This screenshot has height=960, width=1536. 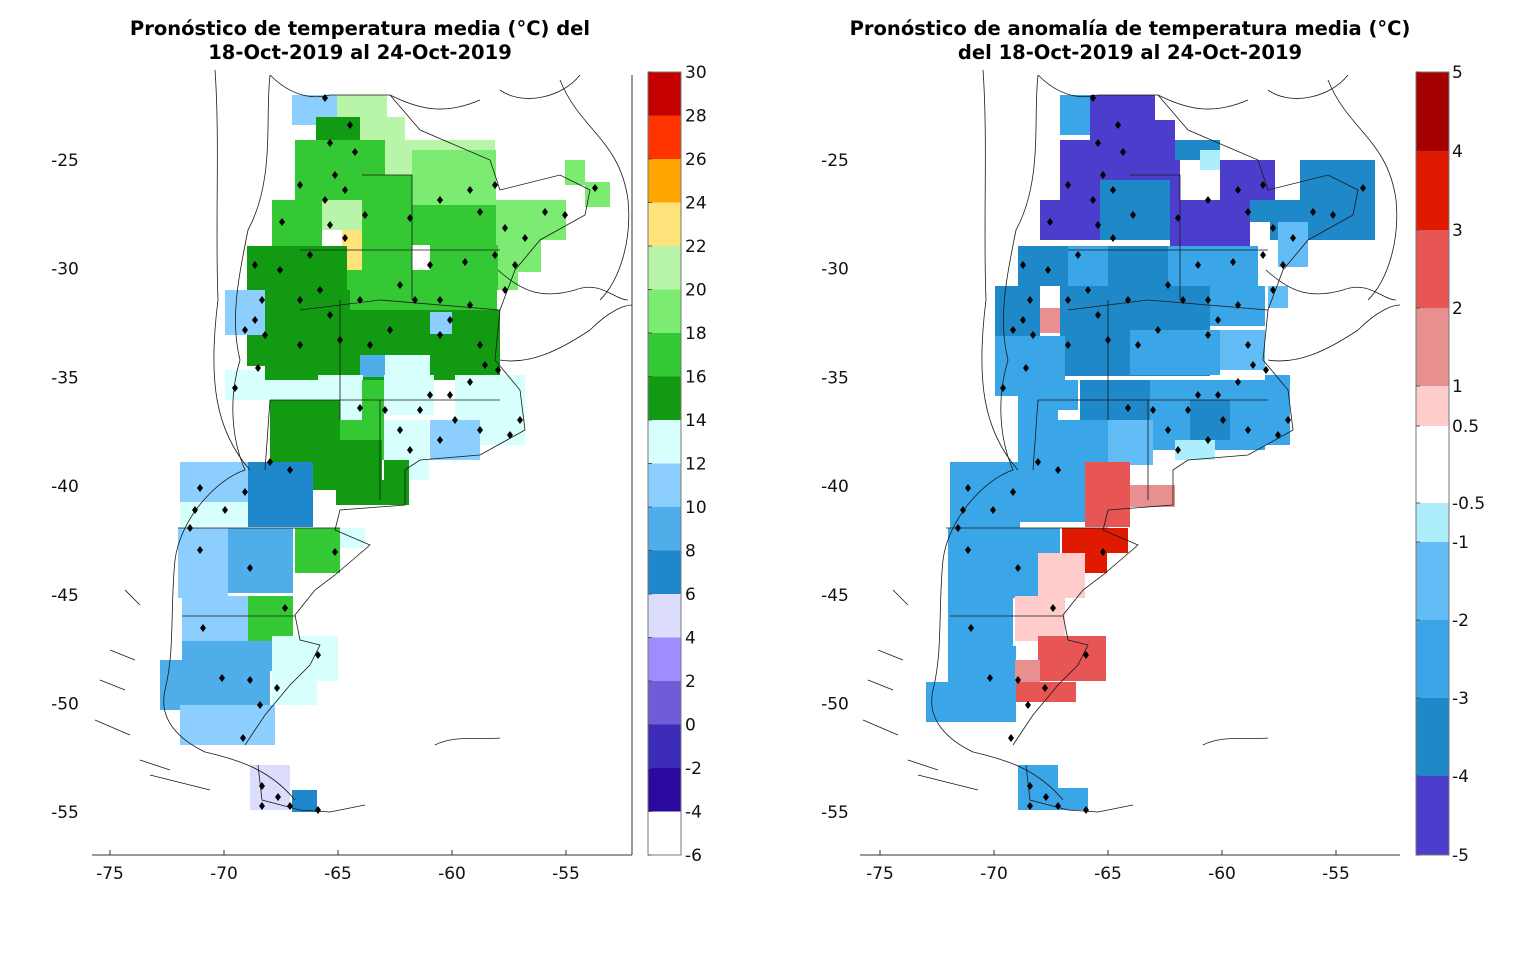 What do you see at coordinates (696, 291) in the screenshot?
I see `left-colorbar-label: 20` at bounding box center [696, 291].